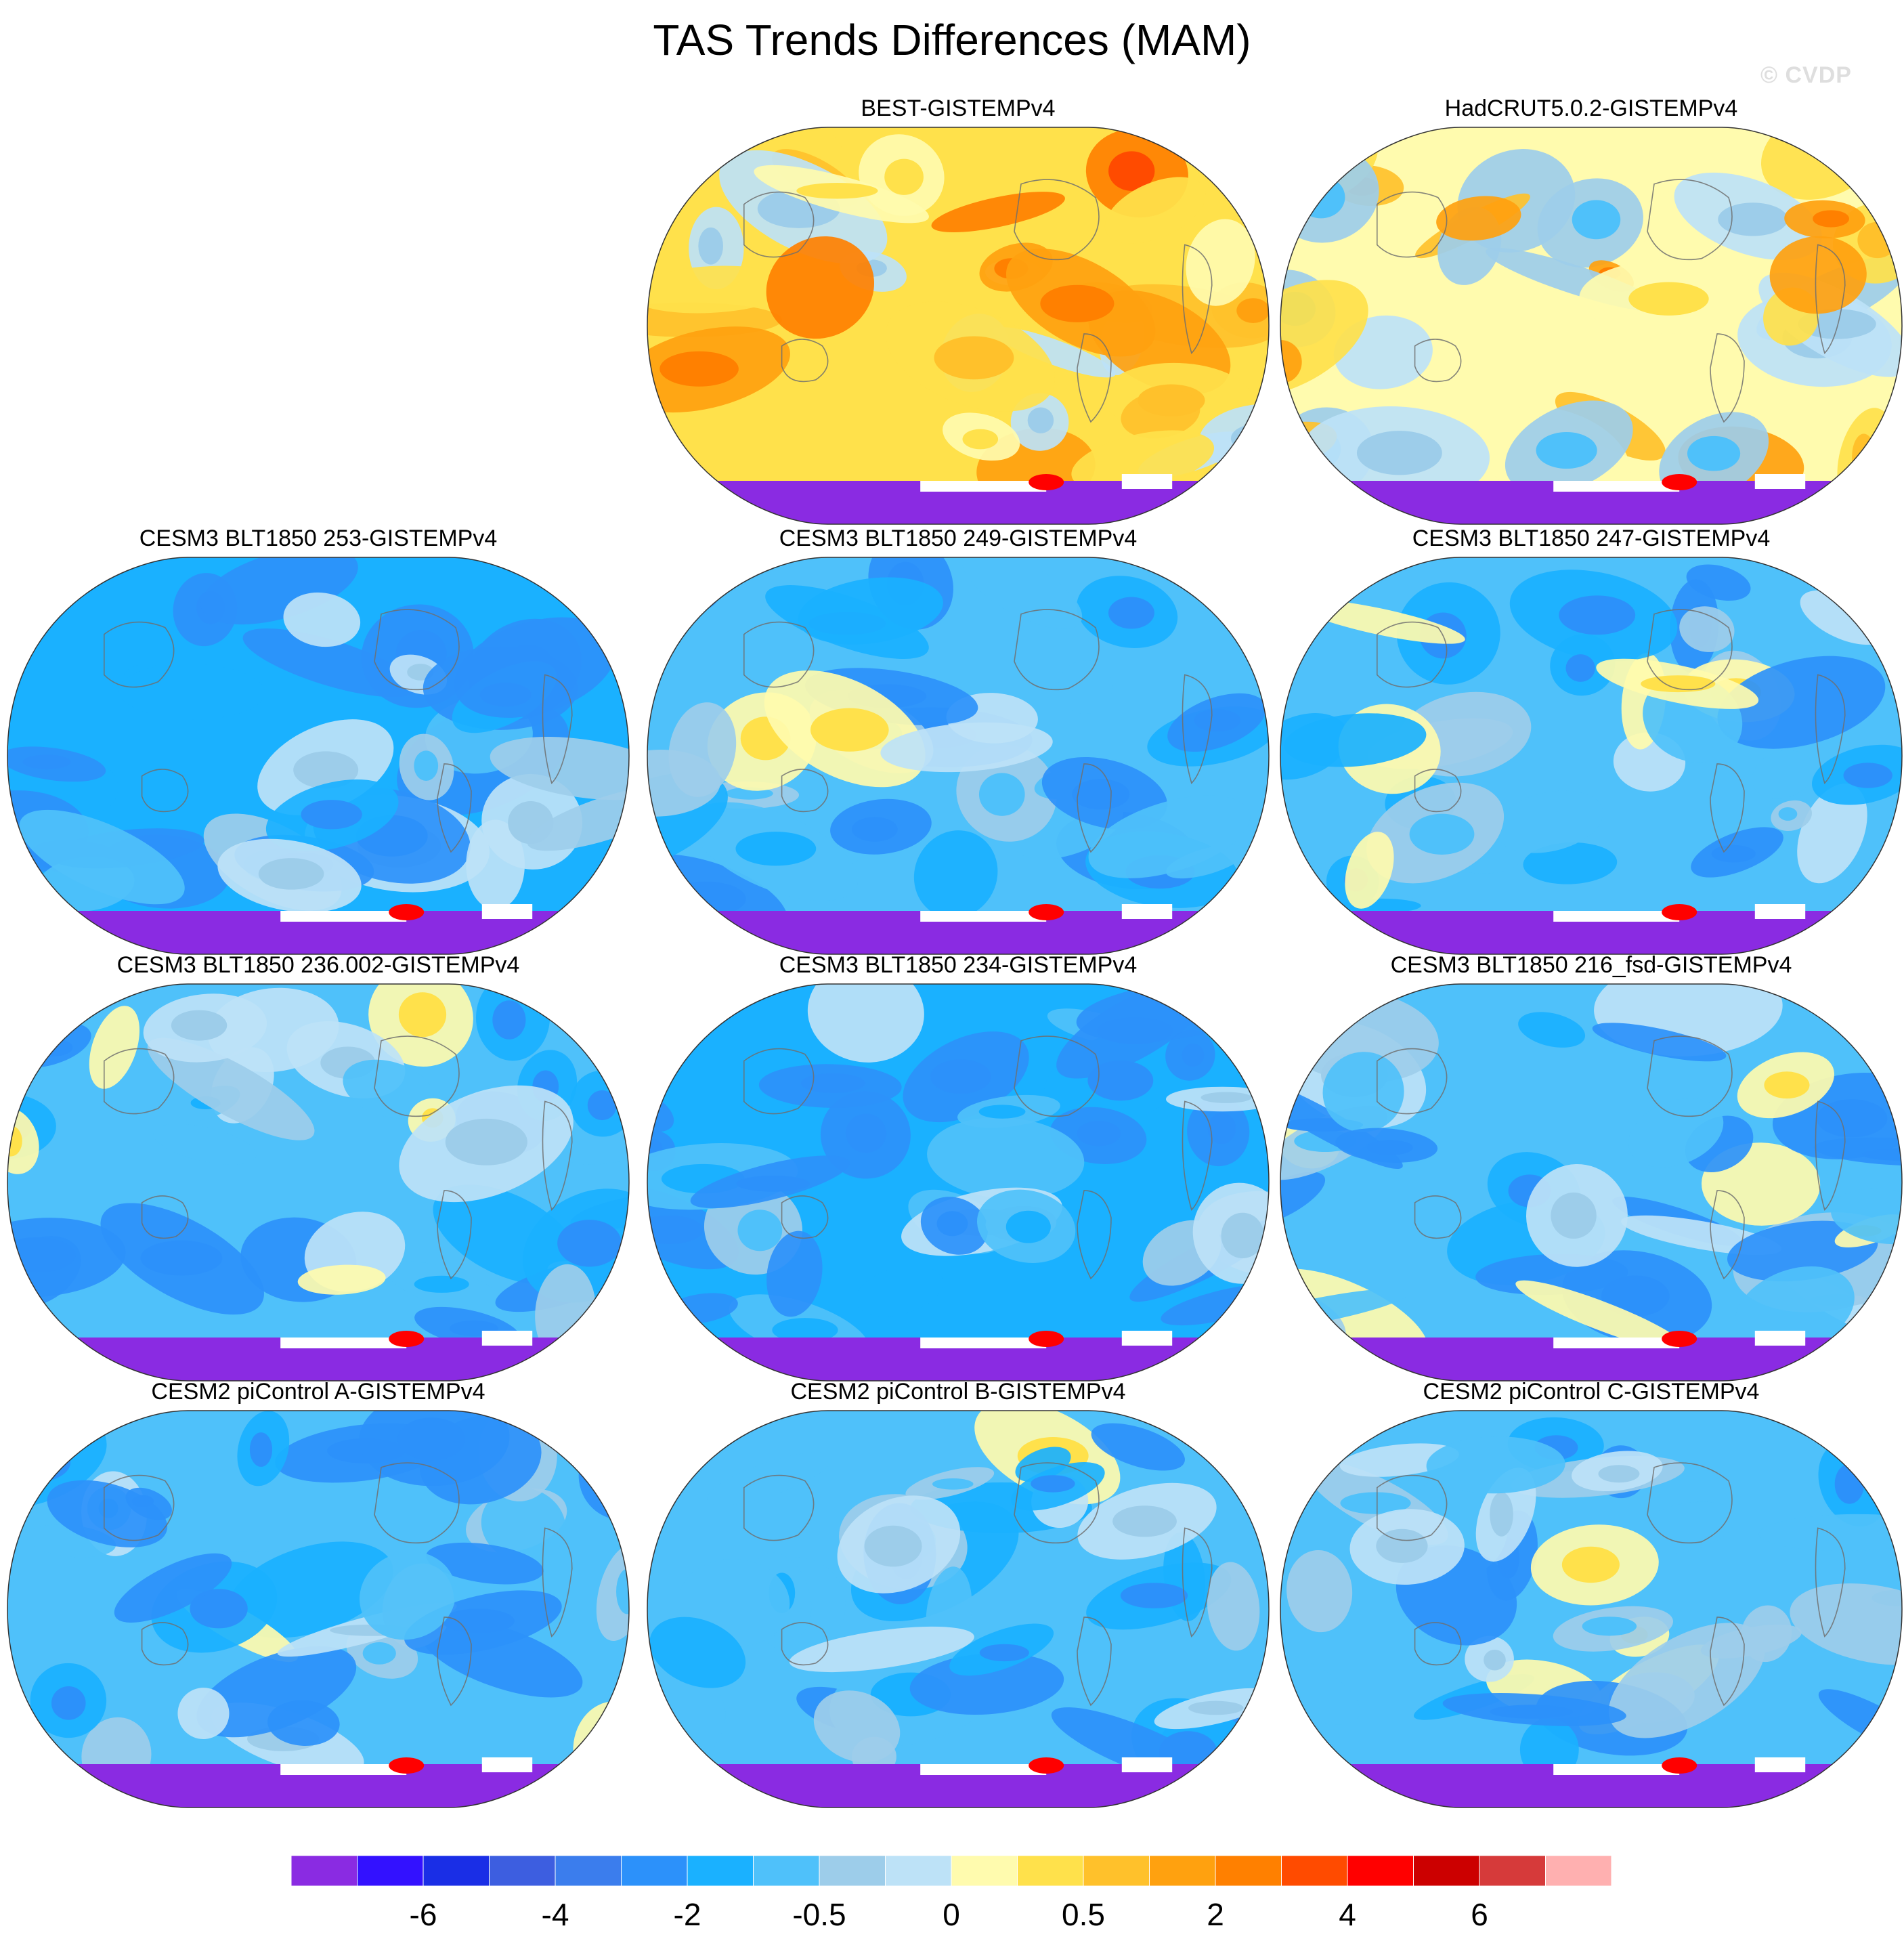 The height and width of the screenshot is (1947, 1904). I want to click on panel-title: CESM3 BLT1850 236.002-GISTEMPv4, so click(318, 965).